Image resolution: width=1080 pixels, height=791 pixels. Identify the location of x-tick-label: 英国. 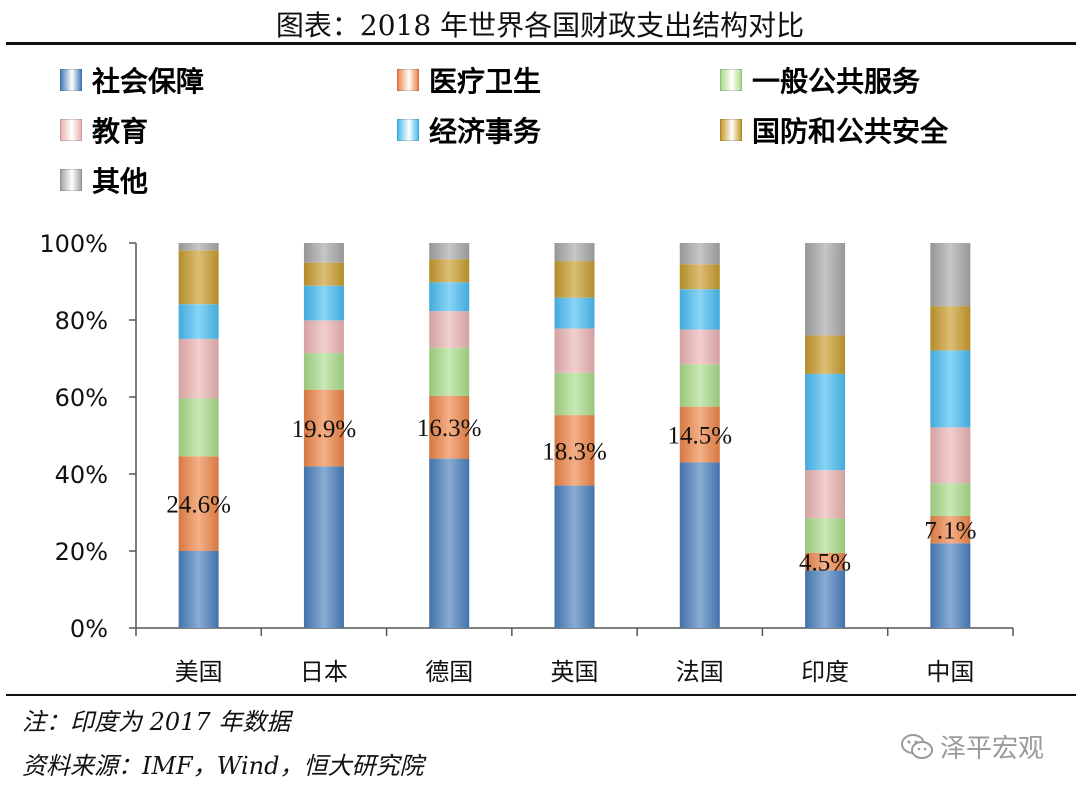
(575, 672).